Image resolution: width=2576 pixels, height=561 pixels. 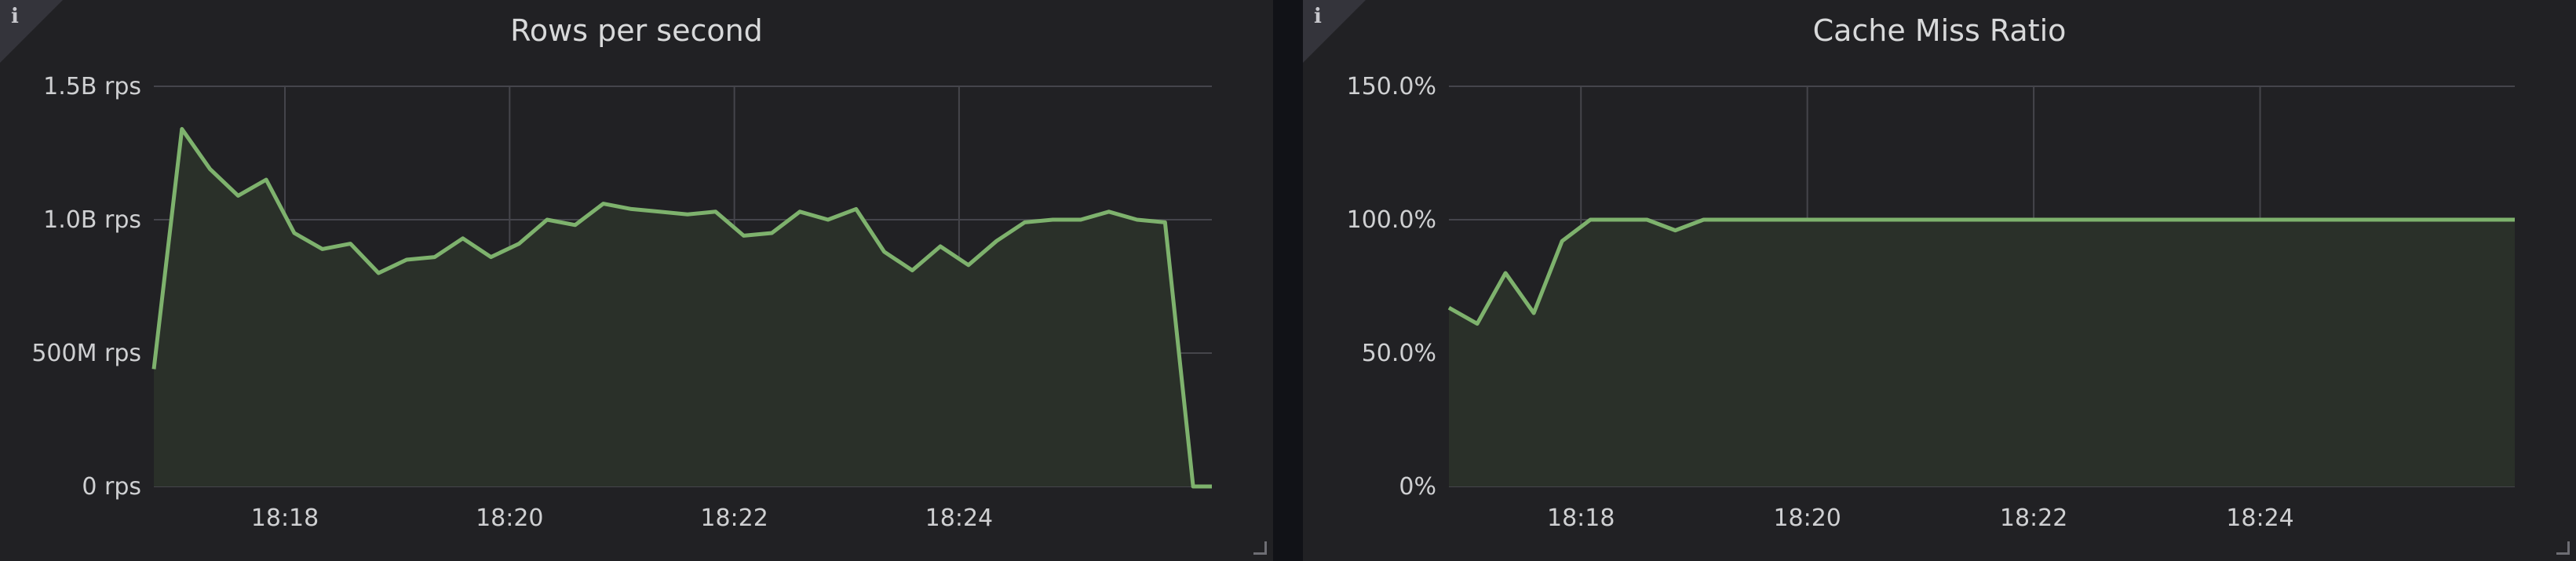 What do you see at coordinates (111, 487) in the screenshot?
I see `y-tick-label: 0 rps` at bounding box center [111, 487].